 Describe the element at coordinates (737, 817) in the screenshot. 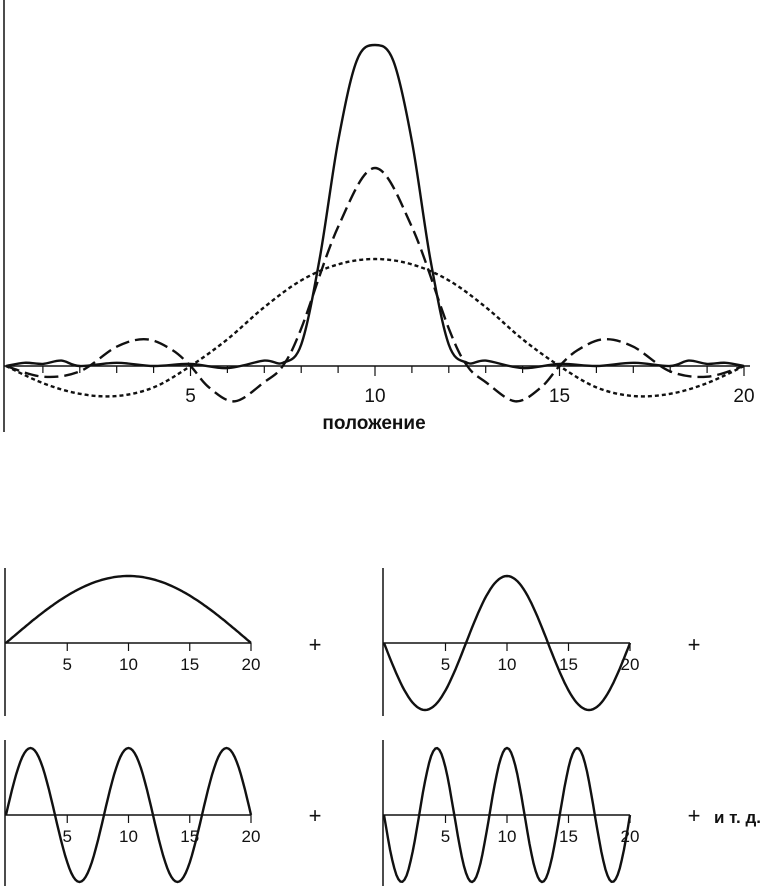

I see `etc-label: и т. д.` at that location.